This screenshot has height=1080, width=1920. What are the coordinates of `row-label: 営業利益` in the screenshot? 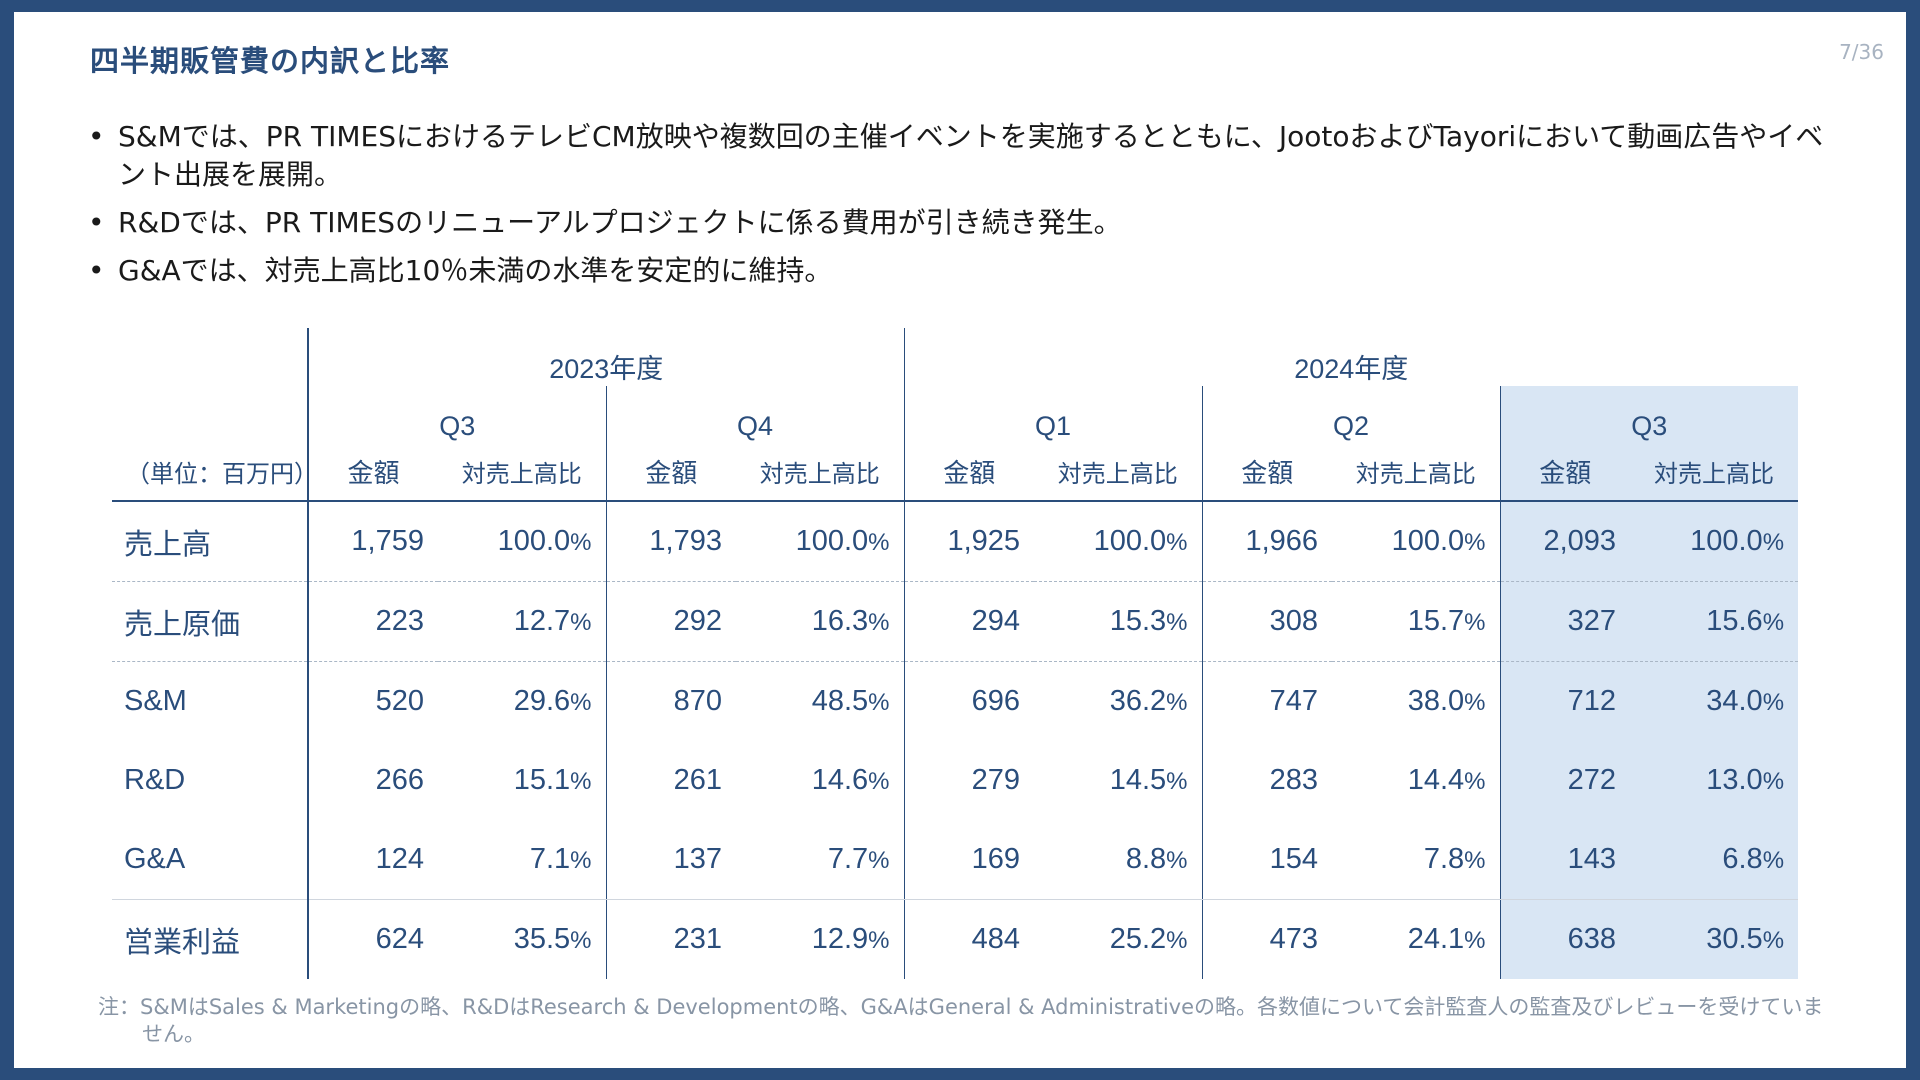 It's located at (182, 942).